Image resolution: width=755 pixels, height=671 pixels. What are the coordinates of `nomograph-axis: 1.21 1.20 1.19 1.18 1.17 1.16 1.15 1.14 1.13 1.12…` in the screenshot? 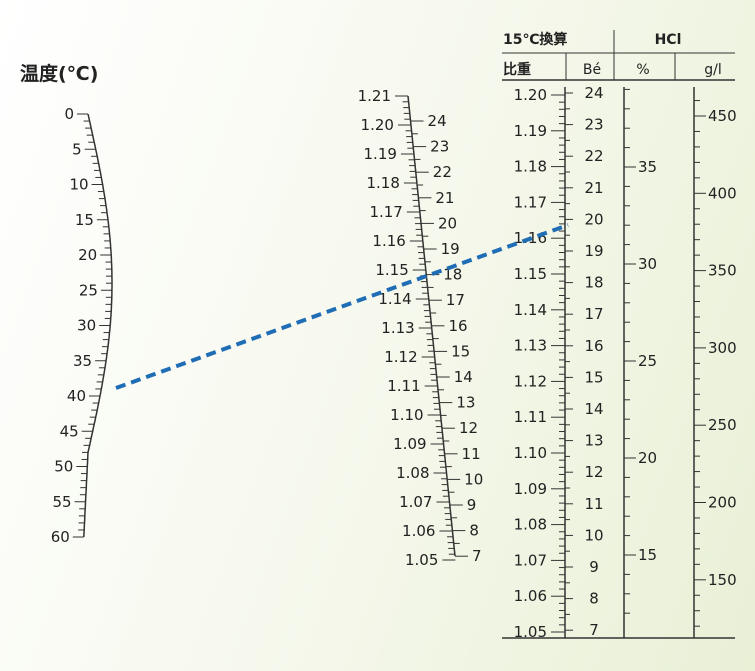 It's located at (421, 328).